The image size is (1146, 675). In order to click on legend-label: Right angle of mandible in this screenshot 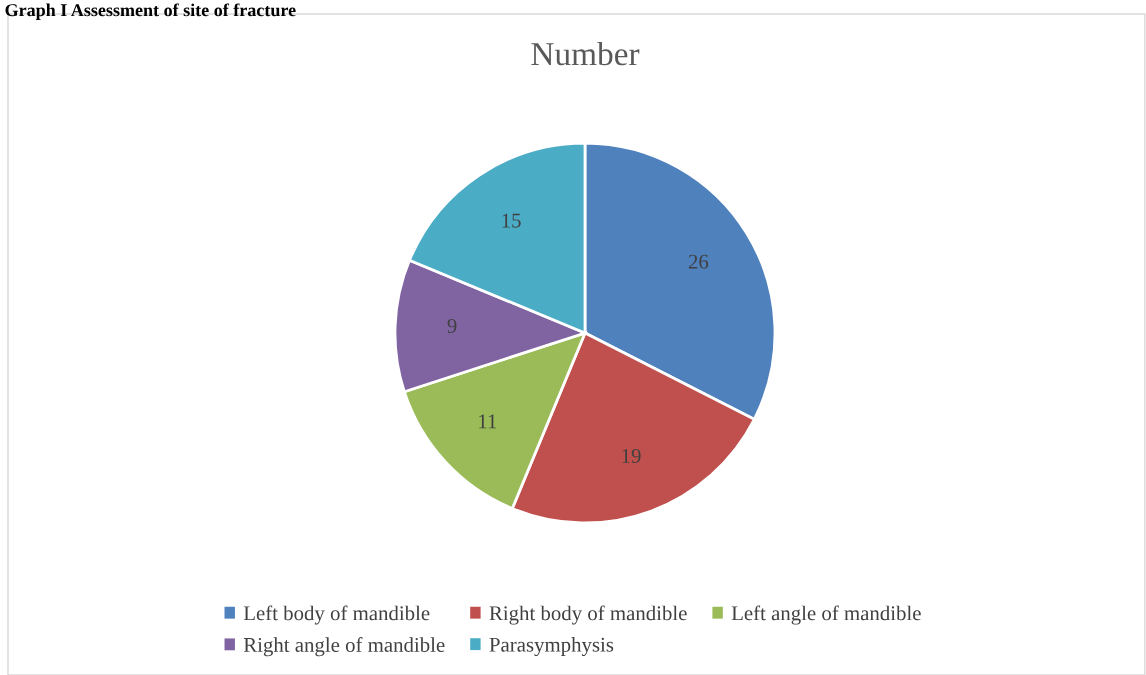, I will do `click(344, 647)`.